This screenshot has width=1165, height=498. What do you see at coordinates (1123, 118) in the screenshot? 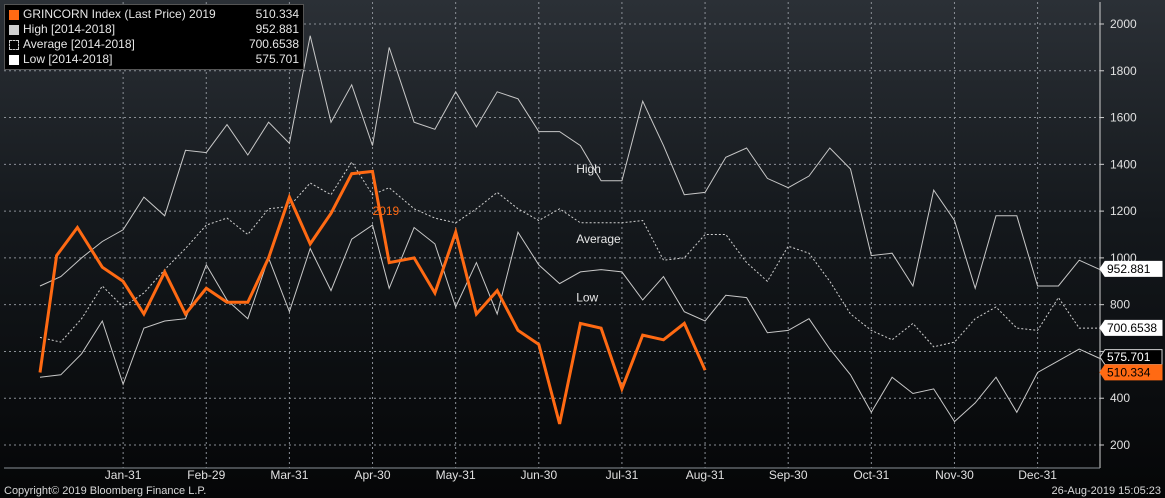
I see `y-tick-label: 1600` at bounding box center [1123, 118].